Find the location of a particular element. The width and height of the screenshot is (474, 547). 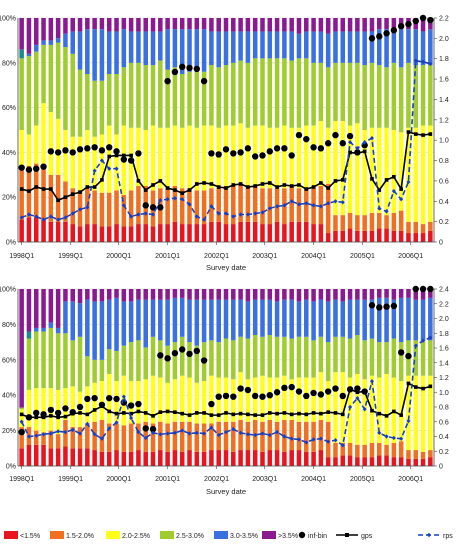

y2-tick-label: 0.2 is located at coordinates (444, 222).